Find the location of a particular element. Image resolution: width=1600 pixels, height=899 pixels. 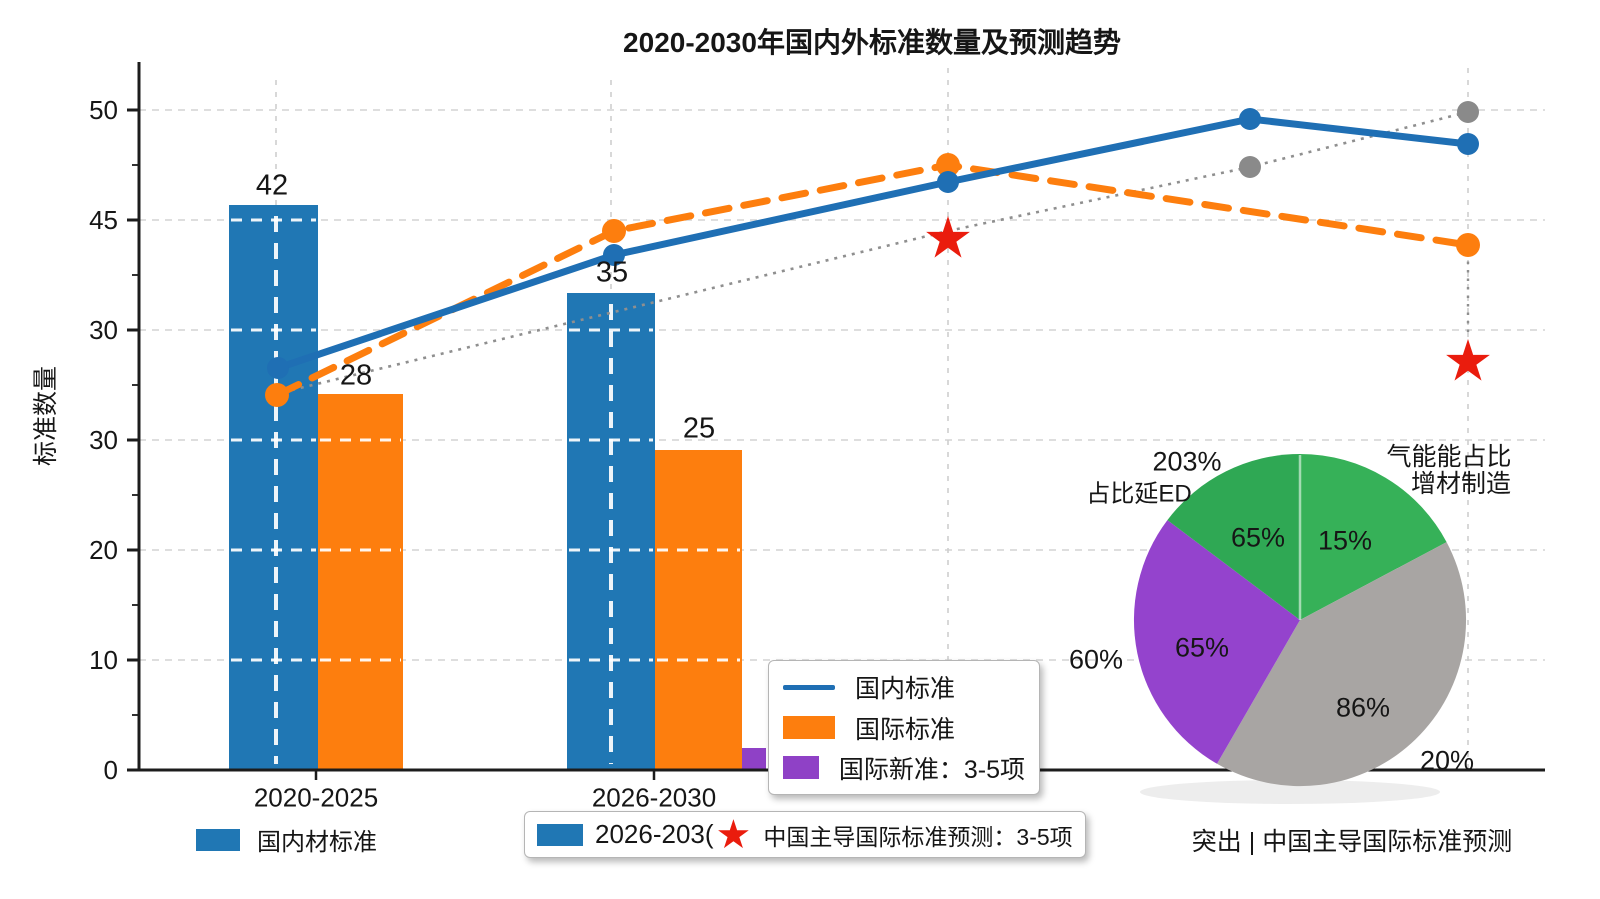

legend-rect-swatch-blue2 is located at coordinates (560, 834).